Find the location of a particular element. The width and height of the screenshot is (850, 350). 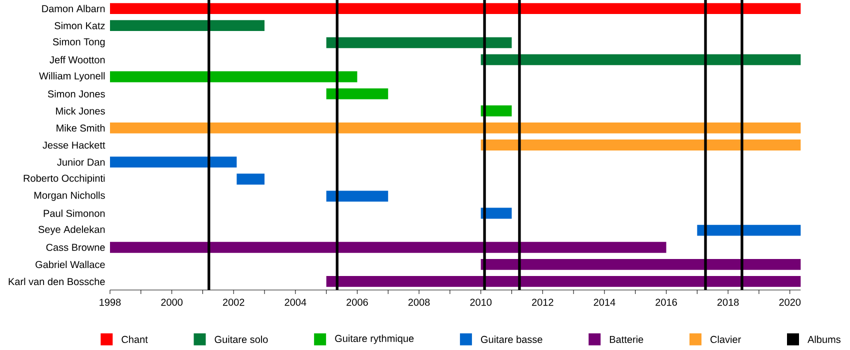

y-tick-label: Gabriel Wallace is located at coordinates (70, 264).